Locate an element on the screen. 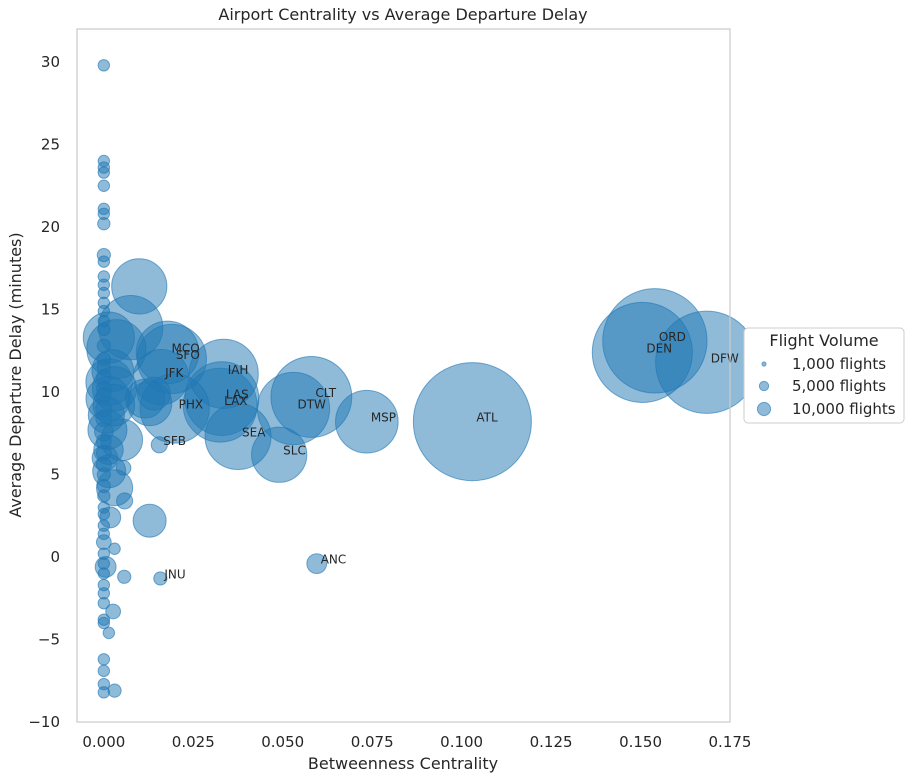 The height and width of the screenshot is (779, 912). point-slc is located at coordinates (279, 454).